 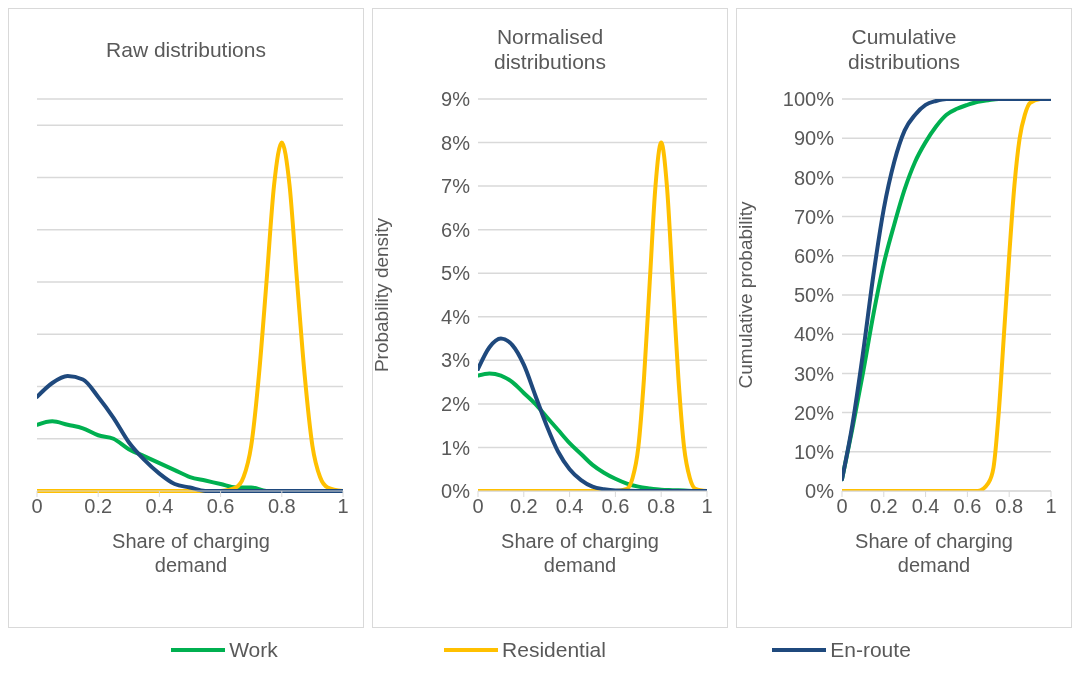 What do you see at coordinates (870, 650) in the screenshot?
I see `legend-label: En-route` at bounding box center [870, 650].